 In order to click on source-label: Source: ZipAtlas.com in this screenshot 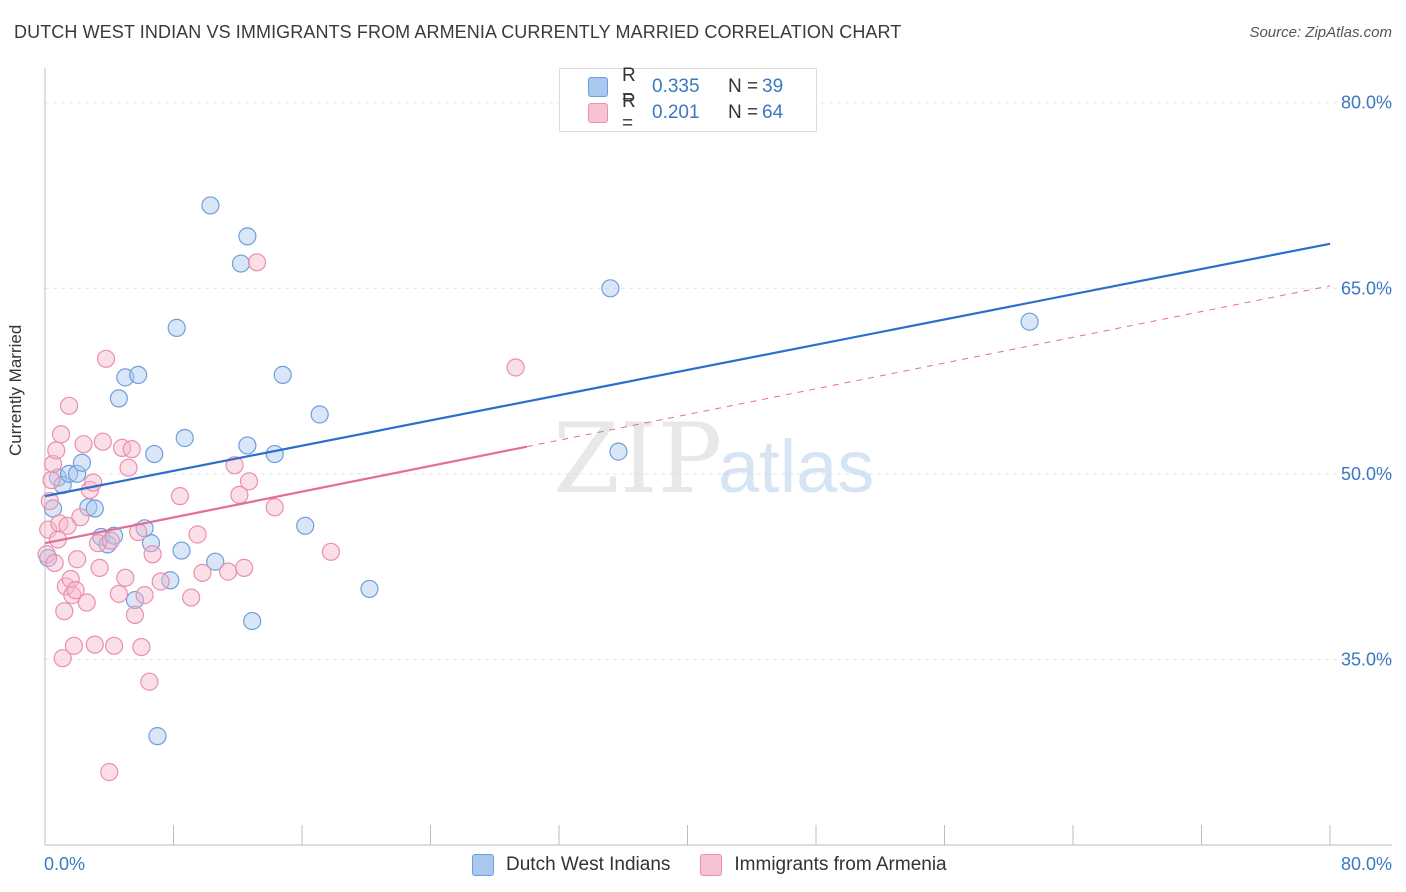, I will do `click(1320, 32)`.